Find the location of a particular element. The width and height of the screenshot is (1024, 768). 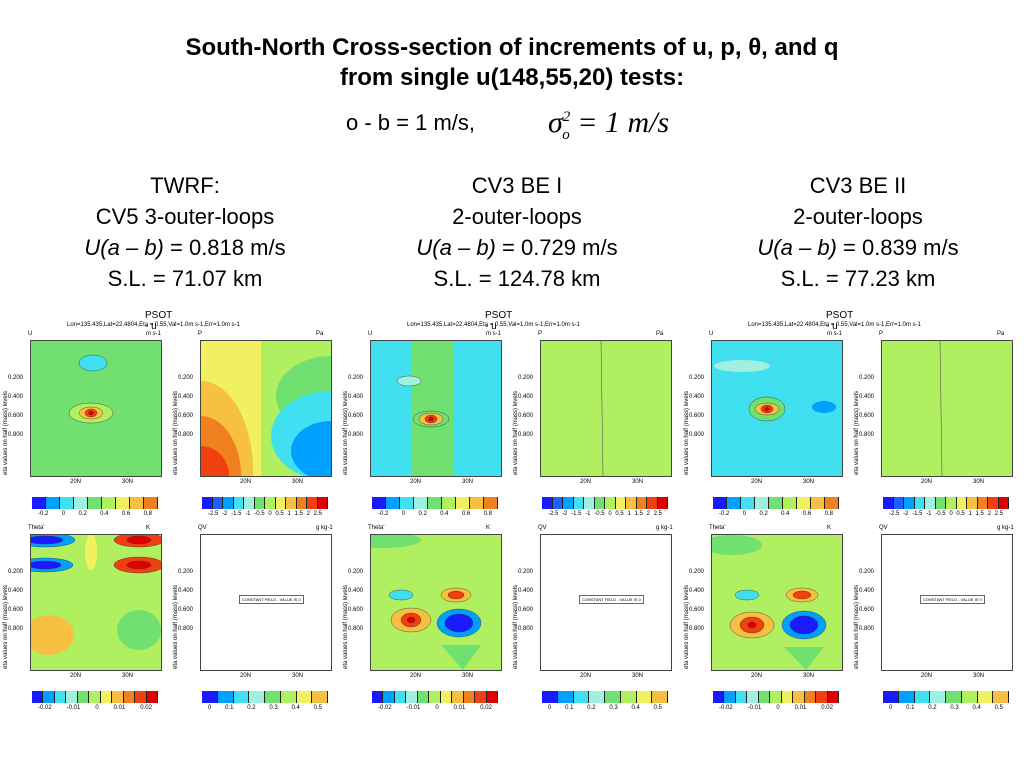

colorbar-tick: -1.5 is located at coordinates (917, 514).